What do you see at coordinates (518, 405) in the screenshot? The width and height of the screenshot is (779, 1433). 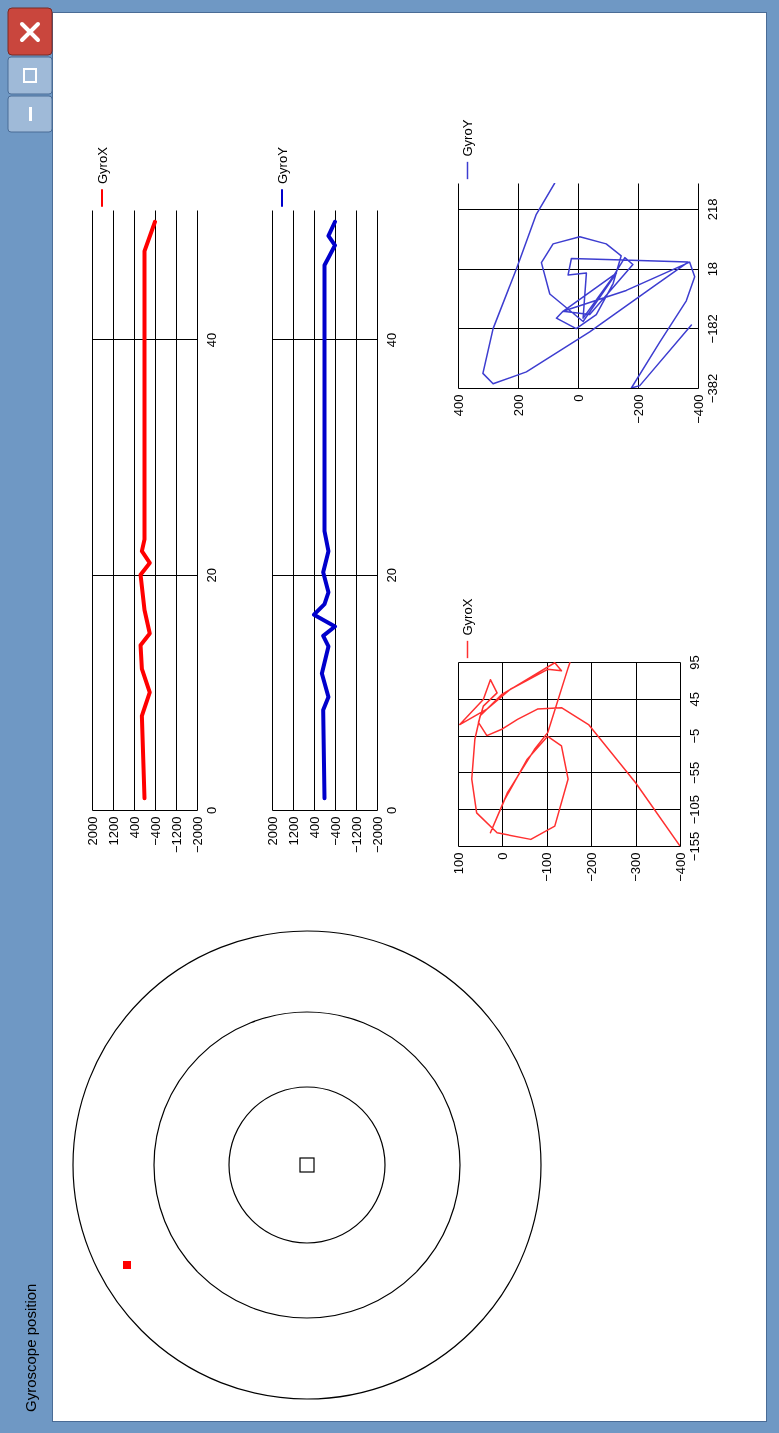 I see `x-tick-label: 200` at bounding box center [518, 405].